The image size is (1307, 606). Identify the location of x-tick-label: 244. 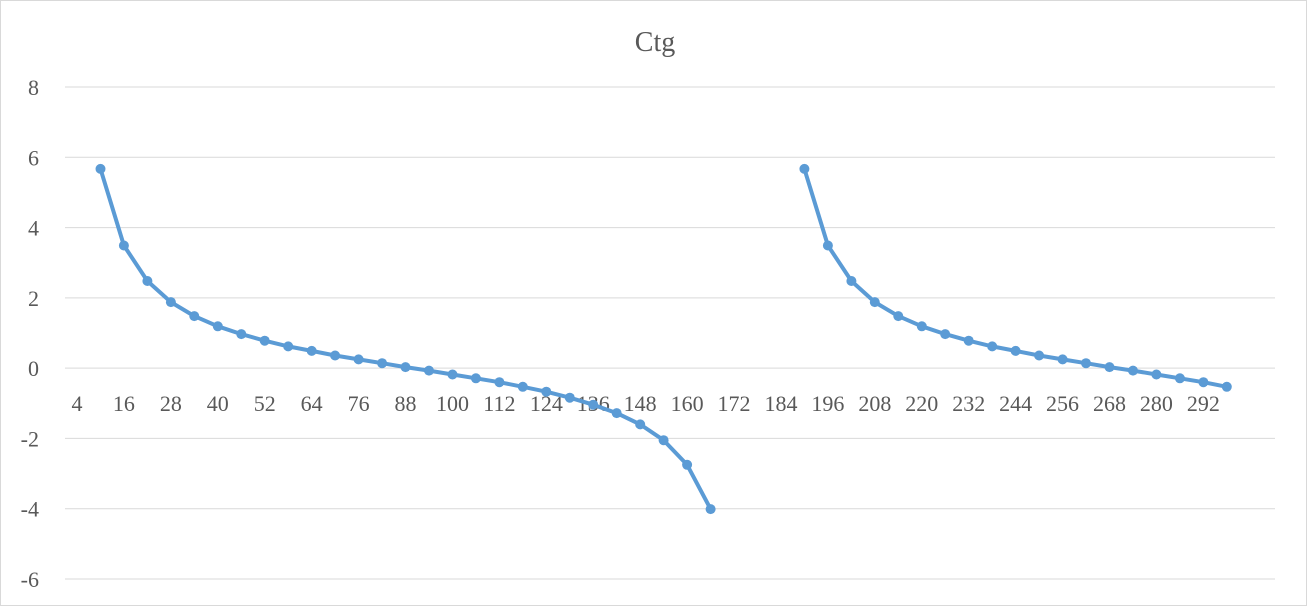
(1015, 403).